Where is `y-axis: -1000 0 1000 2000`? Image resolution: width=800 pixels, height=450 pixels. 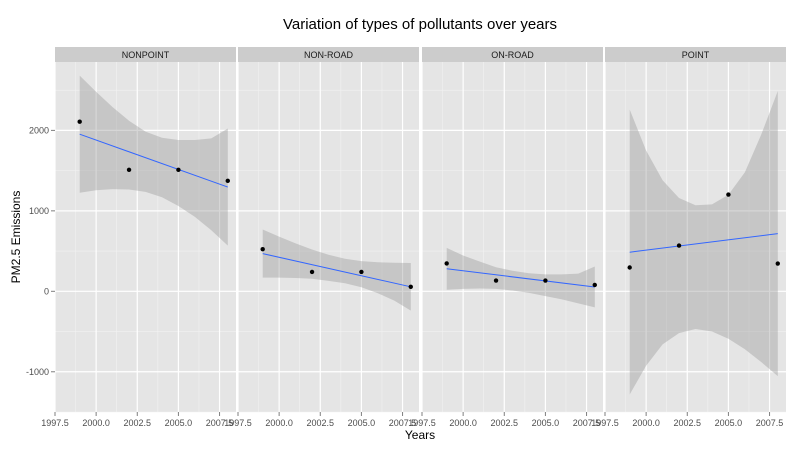 y-axis: -1000 0 1000 2000 is located at coordinates (40, 251).